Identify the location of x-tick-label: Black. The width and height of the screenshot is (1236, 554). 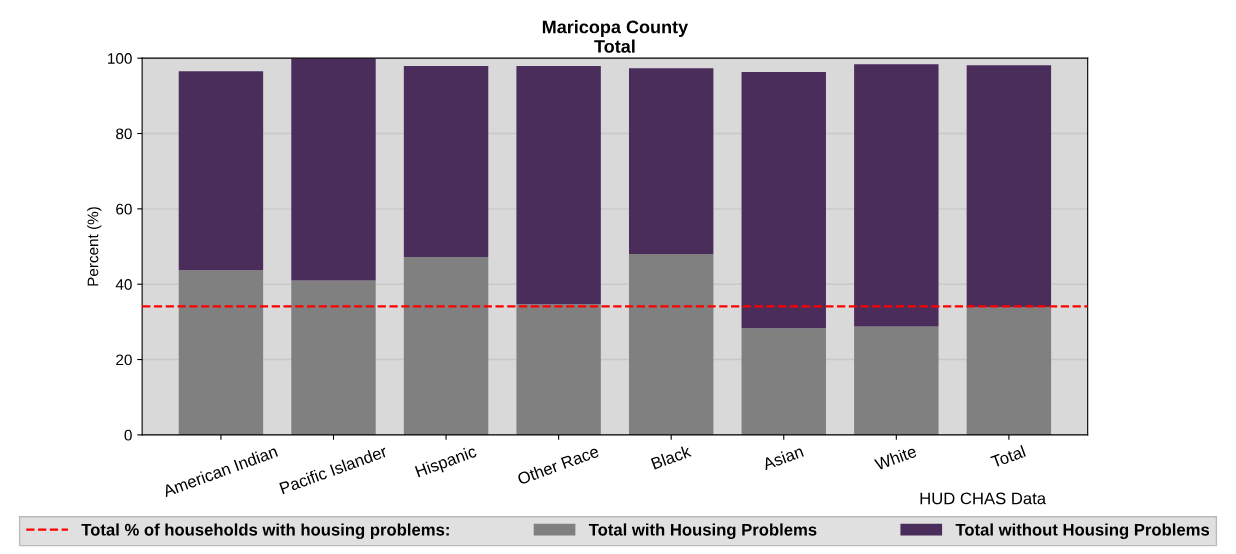
(671, 457).